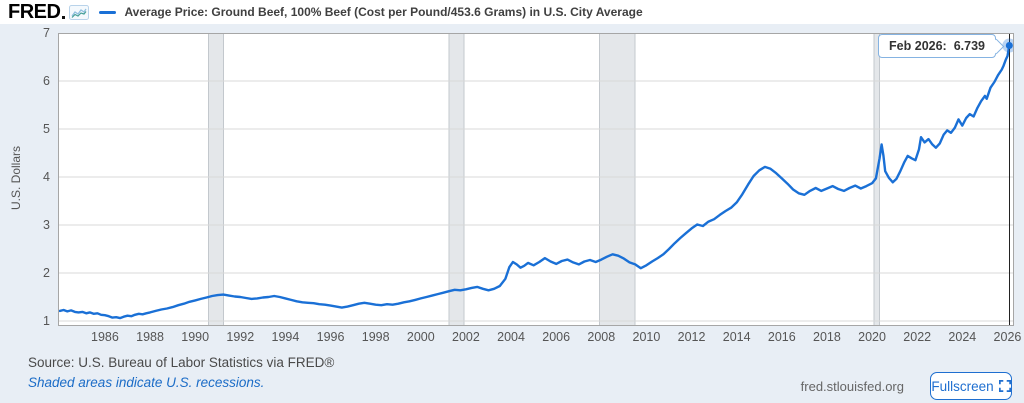 The height and width of the screenshot is (403, 1024). What do you see at coordinates (556, 337) in the screenshot?
I see `x-axis-tick-label: 2006` at bounding box center [556, 337].